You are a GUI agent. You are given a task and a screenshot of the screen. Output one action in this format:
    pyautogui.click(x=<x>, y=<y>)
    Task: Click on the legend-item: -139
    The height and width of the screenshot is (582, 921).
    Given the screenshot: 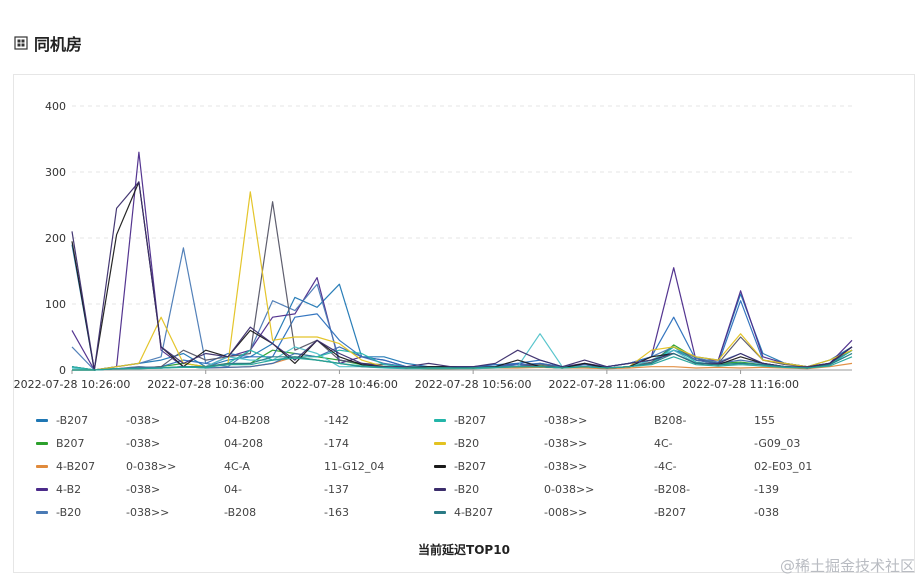 What is the action you would take?
    pyautogui.click(x=766, y=489)
    